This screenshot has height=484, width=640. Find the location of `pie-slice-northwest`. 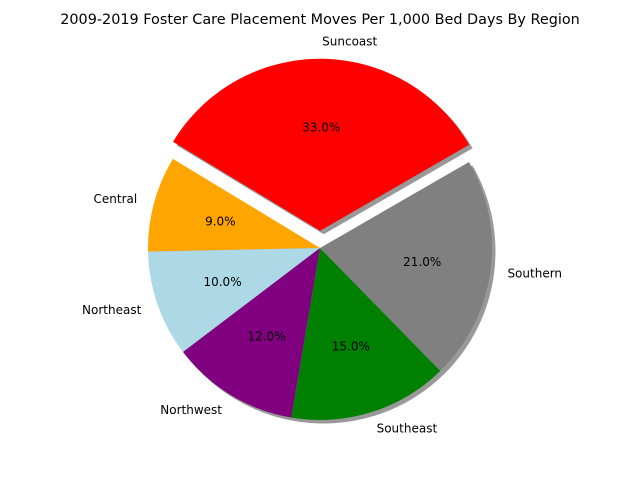

pie-slice-northwest is located at coordinates (251, 333).